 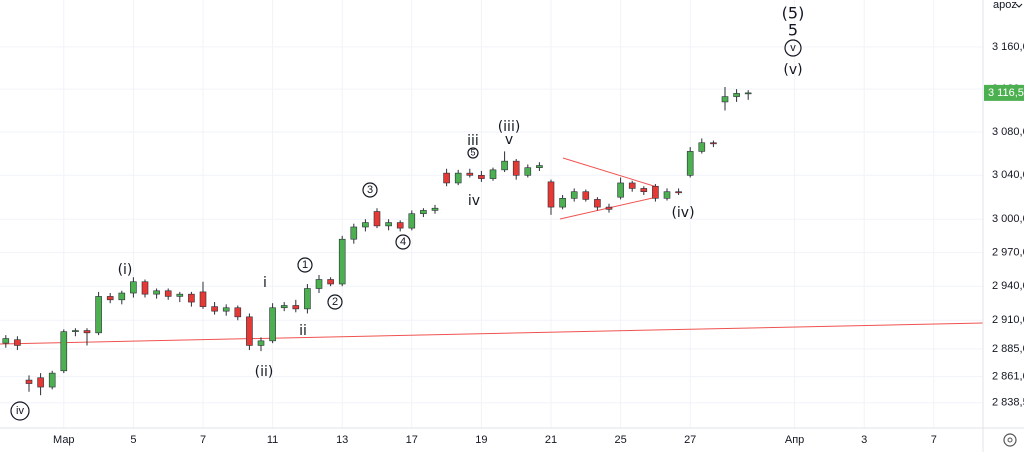 What do you see at coordinates (610, 172) in the screenshot?
I see `triangle-line` at bounding box center [610, 172].